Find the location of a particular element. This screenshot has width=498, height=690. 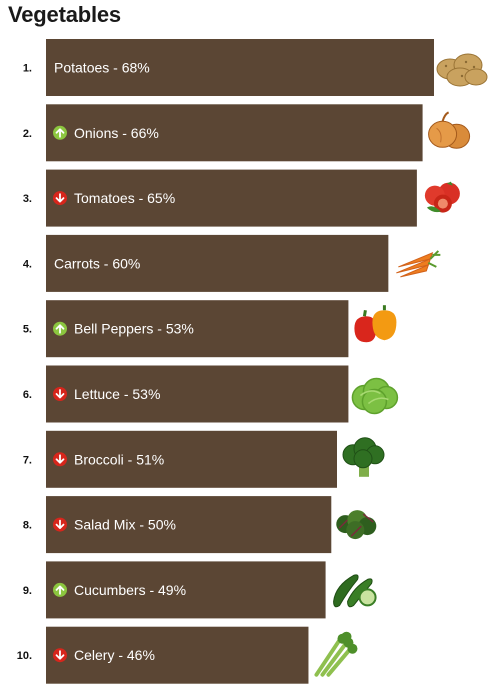

bar-row: 7. Broccoli - 51% is located at coordinates (204, 459).